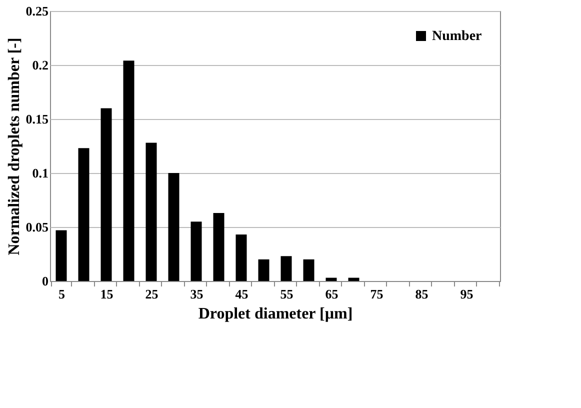  What do you see at coordinates (197, 294) in the screenshot?
I see `x-tick-label: 35` at bounding box center [197, 294].